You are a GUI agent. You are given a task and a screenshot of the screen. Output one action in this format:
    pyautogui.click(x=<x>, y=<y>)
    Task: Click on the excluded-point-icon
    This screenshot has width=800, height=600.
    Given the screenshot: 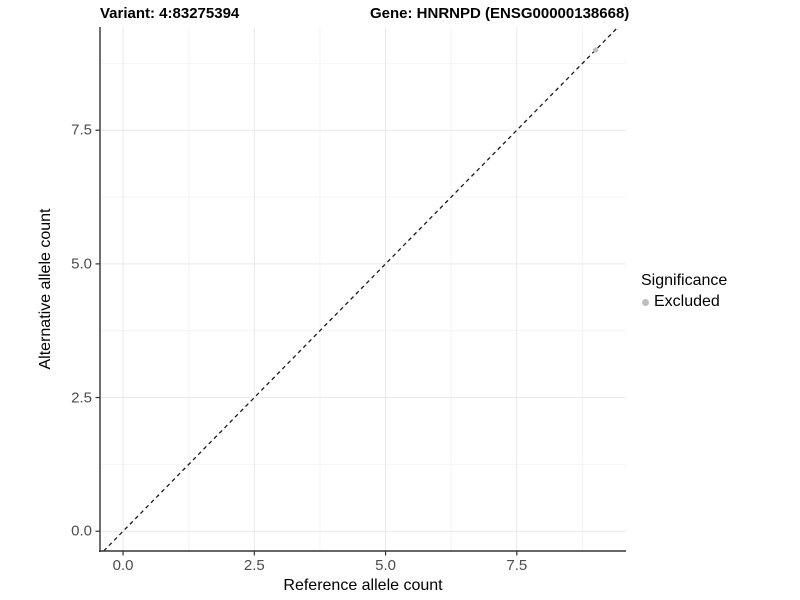 What is the action you would take?
    pyautogui.click(x=645, y=302)
    